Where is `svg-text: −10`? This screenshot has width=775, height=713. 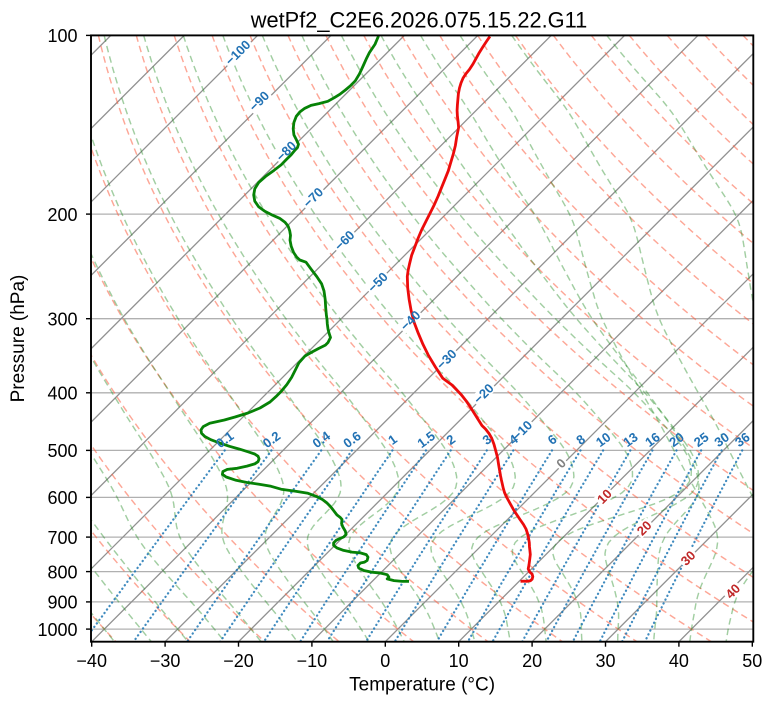 svg-text: −10 is located at coordinates (312, 661).